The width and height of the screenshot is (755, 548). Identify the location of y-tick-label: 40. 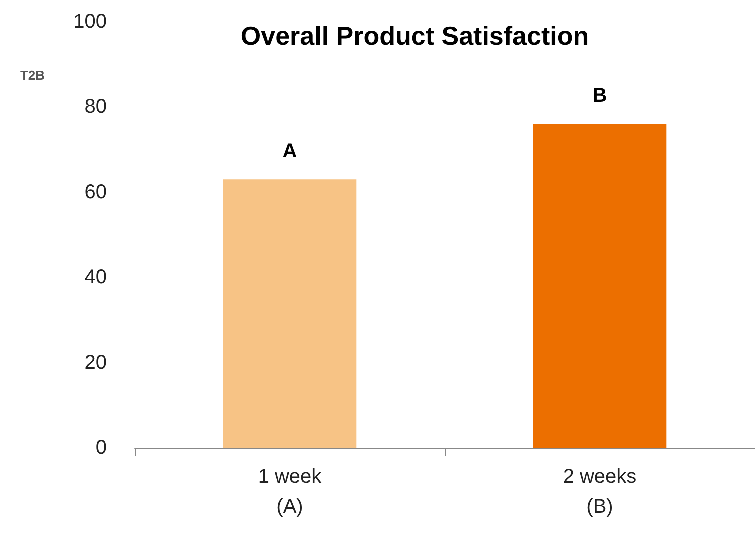
(95, 277).